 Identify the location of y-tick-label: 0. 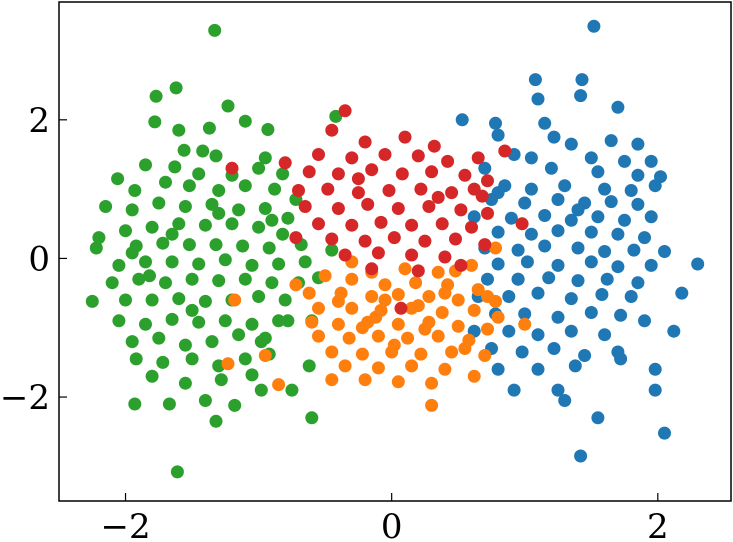
(39, 259).